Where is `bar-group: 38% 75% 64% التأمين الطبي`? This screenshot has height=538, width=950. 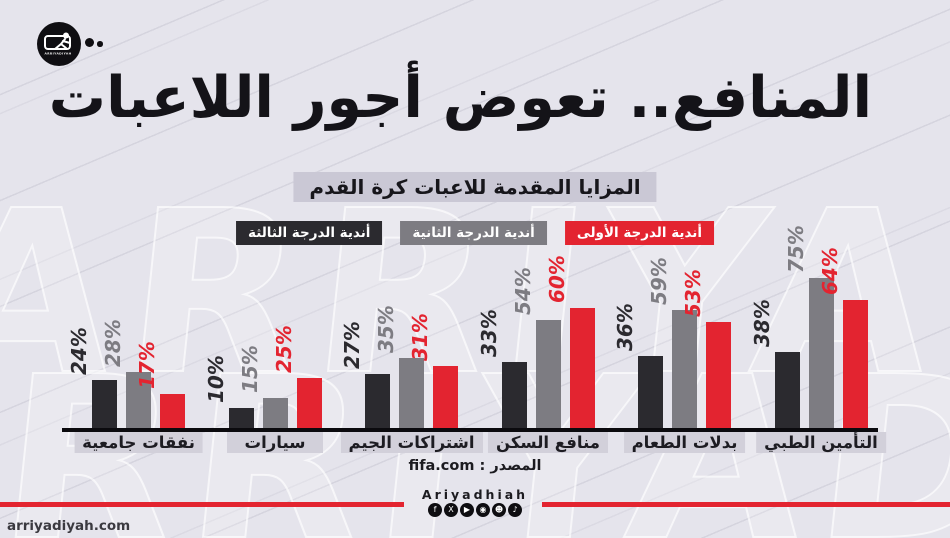 bar-group: 38% 75% 64% التأمين الطبي is located at coordinates (818, 339).